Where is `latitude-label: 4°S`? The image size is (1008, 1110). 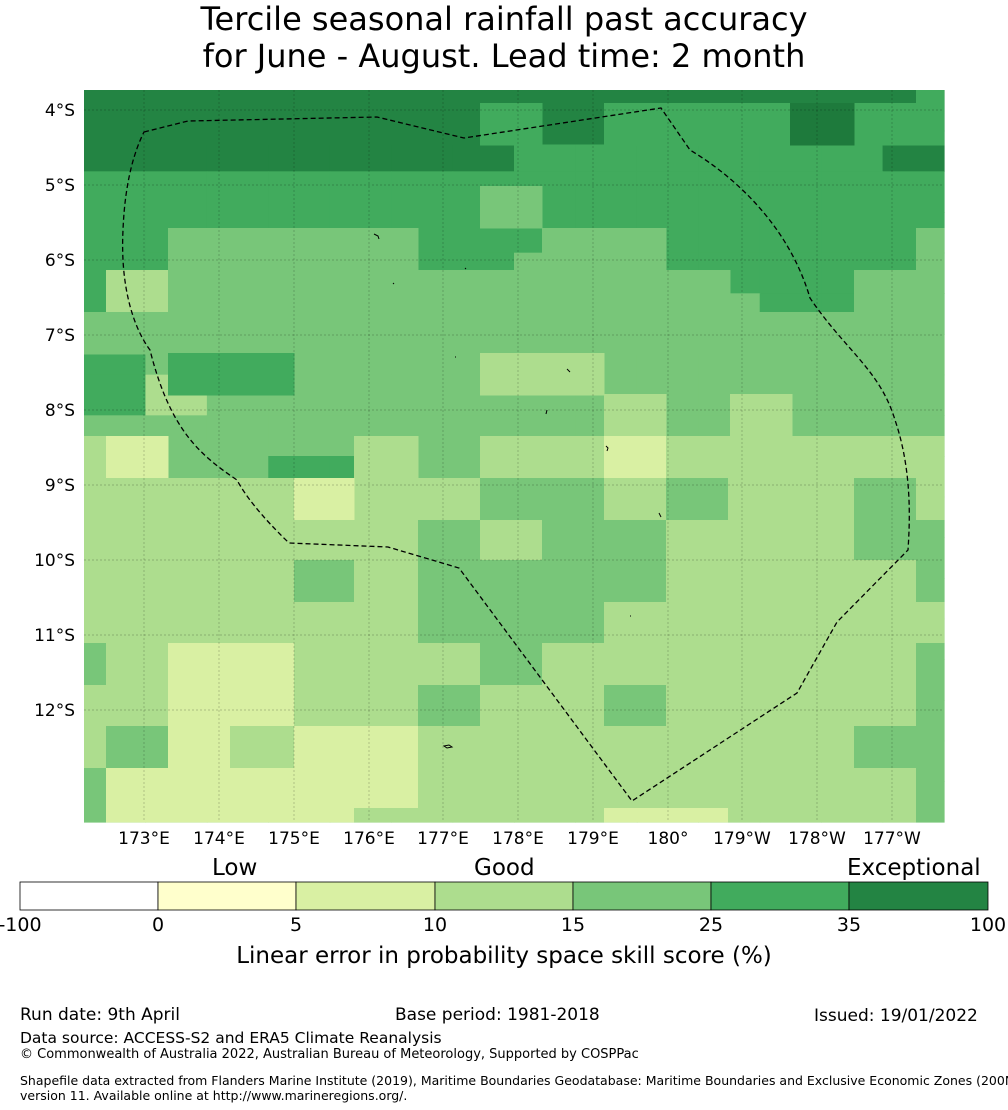
latitude-label: 4°S is located at coordinates (60, 111).